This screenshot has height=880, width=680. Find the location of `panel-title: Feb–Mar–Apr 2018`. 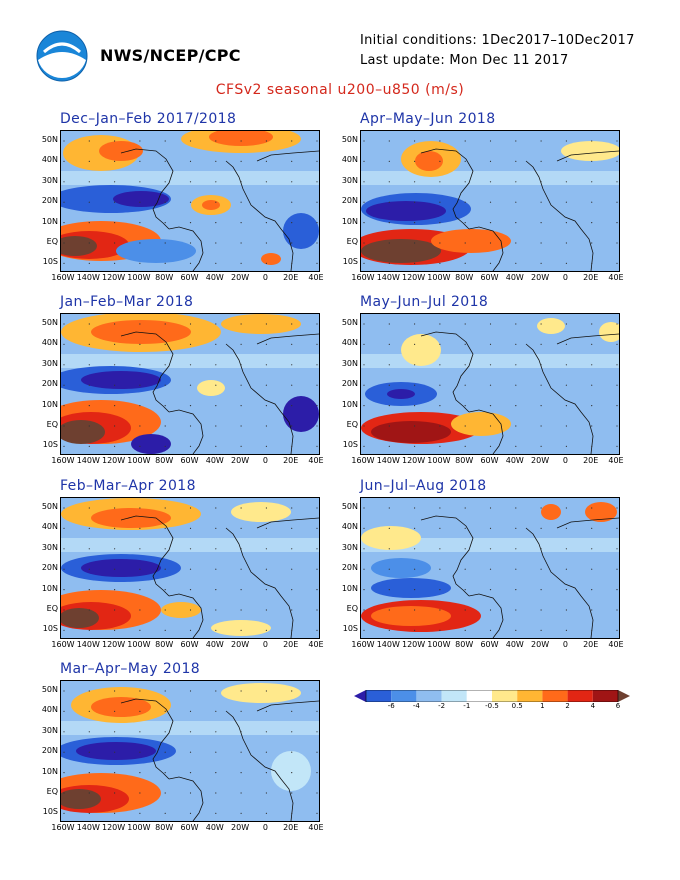

panel-title: Feb–Mar–Apr 2018 is located at coordinates (128, 486).